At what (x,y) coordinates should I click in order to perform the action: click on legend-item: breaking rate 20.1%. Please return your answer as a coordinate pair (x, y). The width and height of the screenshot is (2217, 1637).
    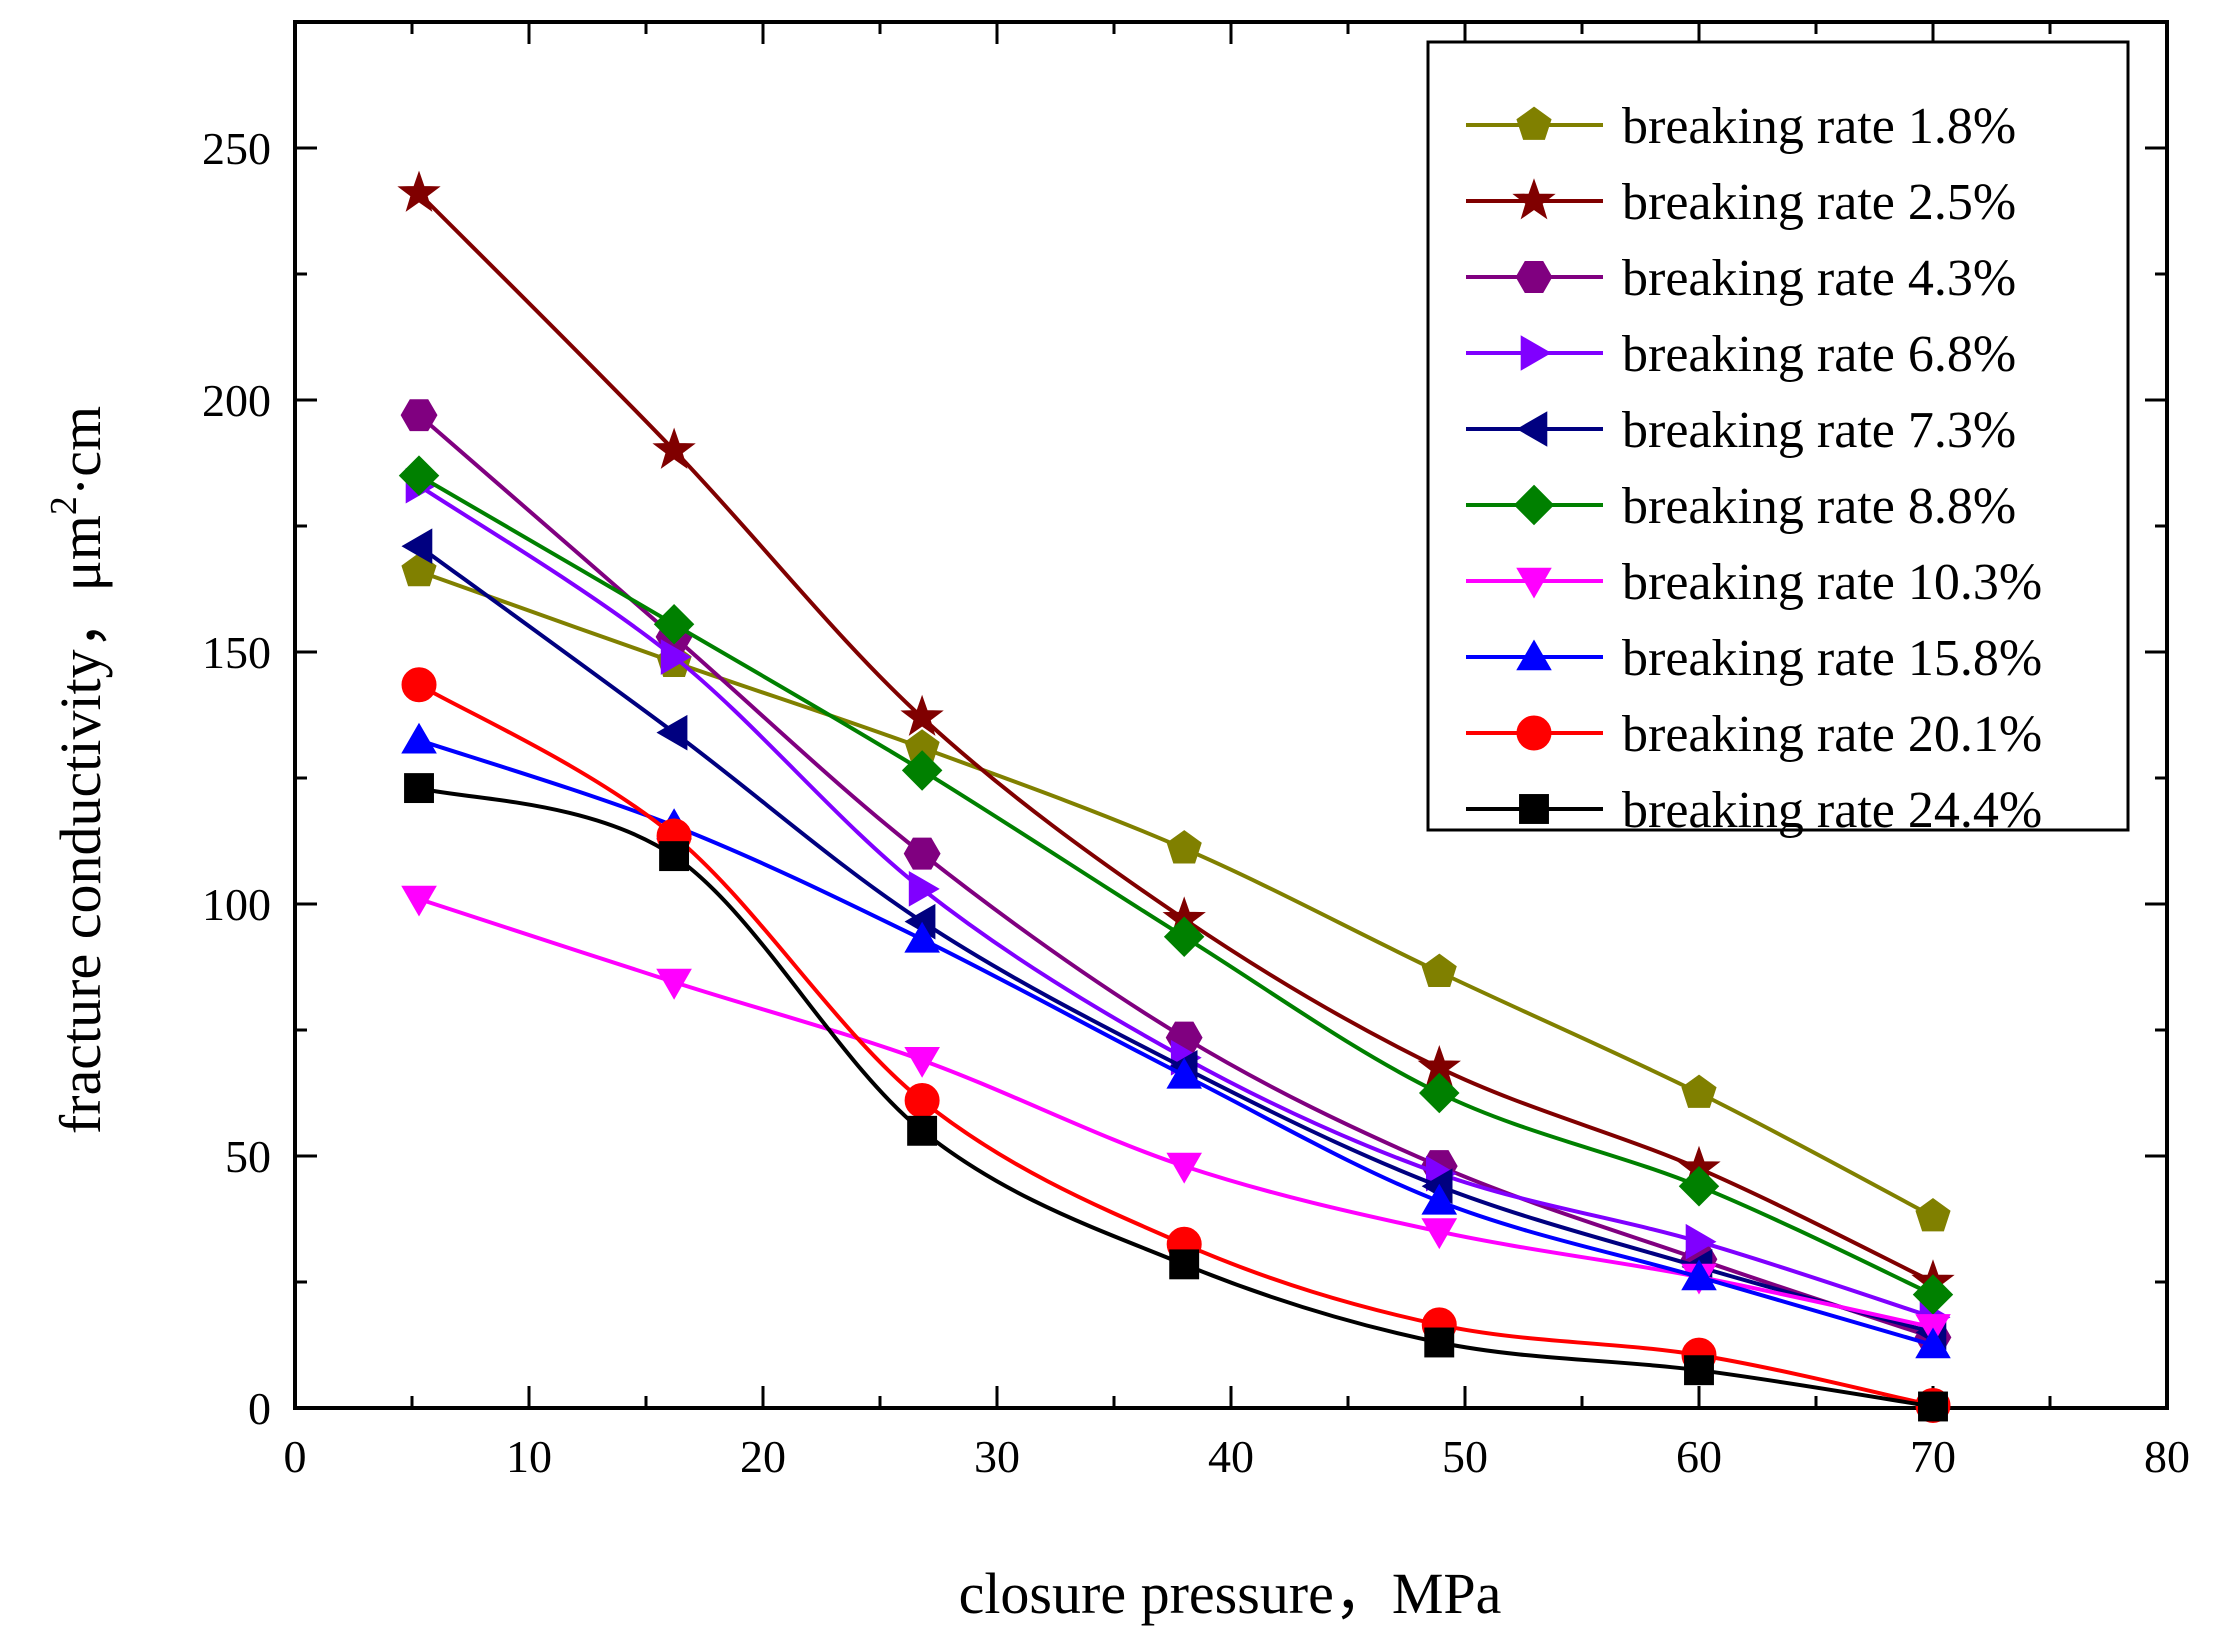
    Looking at the image, I should click on (1754, 734).